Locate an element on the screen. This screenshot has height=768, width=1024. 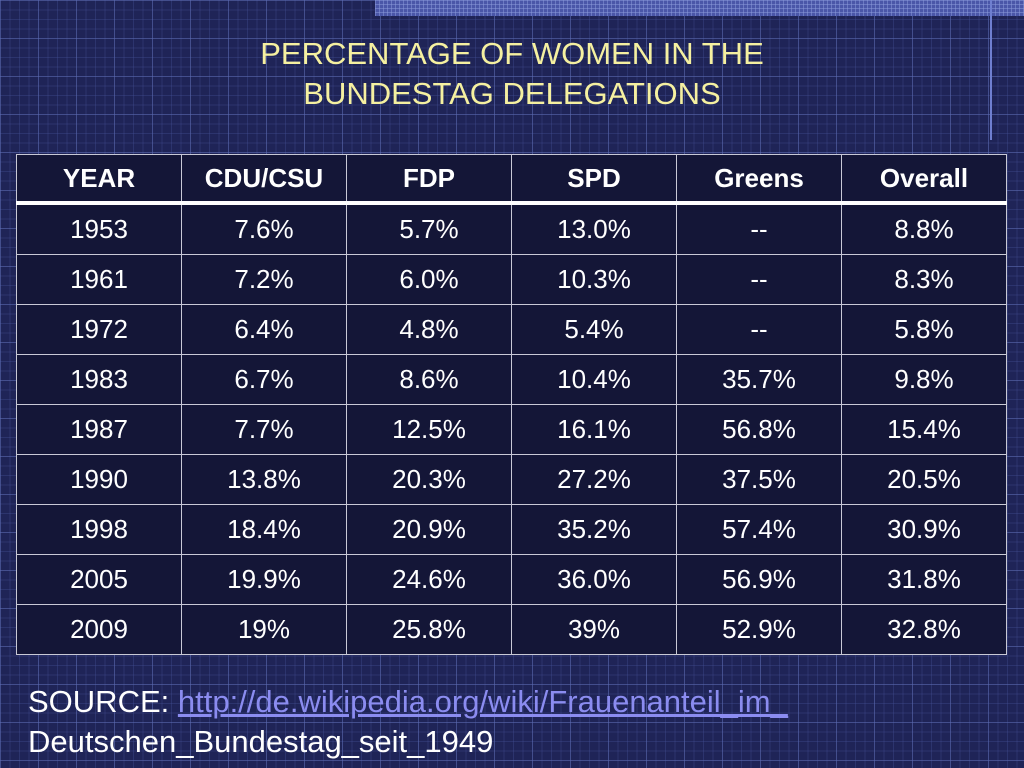
slide-title-line-2: BUNDESTAG DELEGATIONS is located at coordinates (512, 93).